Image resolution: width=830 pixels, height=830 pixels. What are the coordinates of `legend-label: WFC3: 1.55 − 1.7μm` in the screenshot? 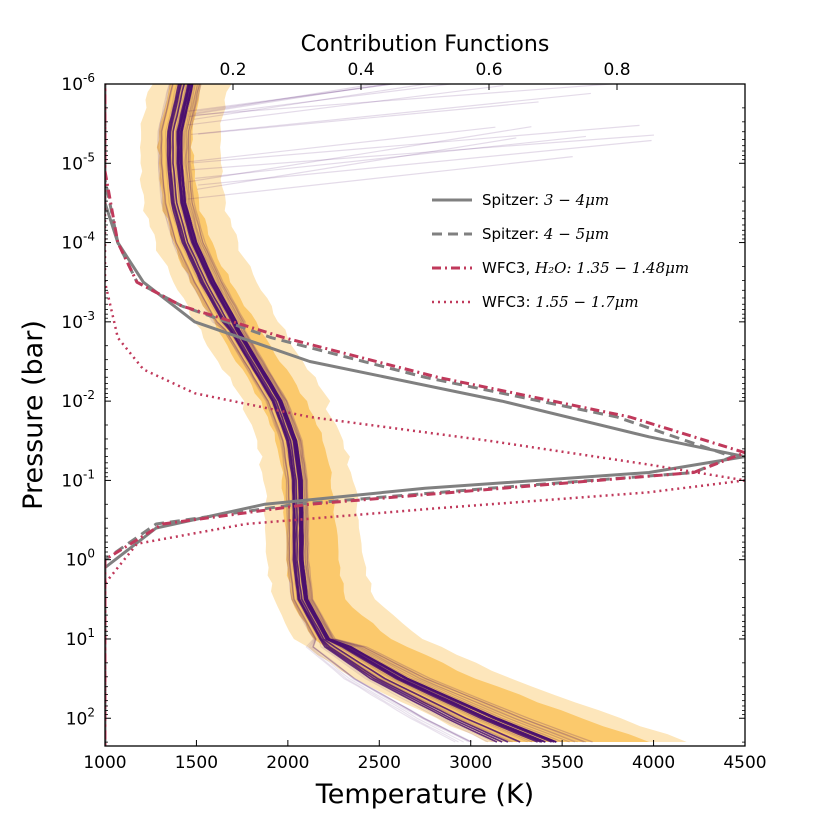 It's located at (560, 302).